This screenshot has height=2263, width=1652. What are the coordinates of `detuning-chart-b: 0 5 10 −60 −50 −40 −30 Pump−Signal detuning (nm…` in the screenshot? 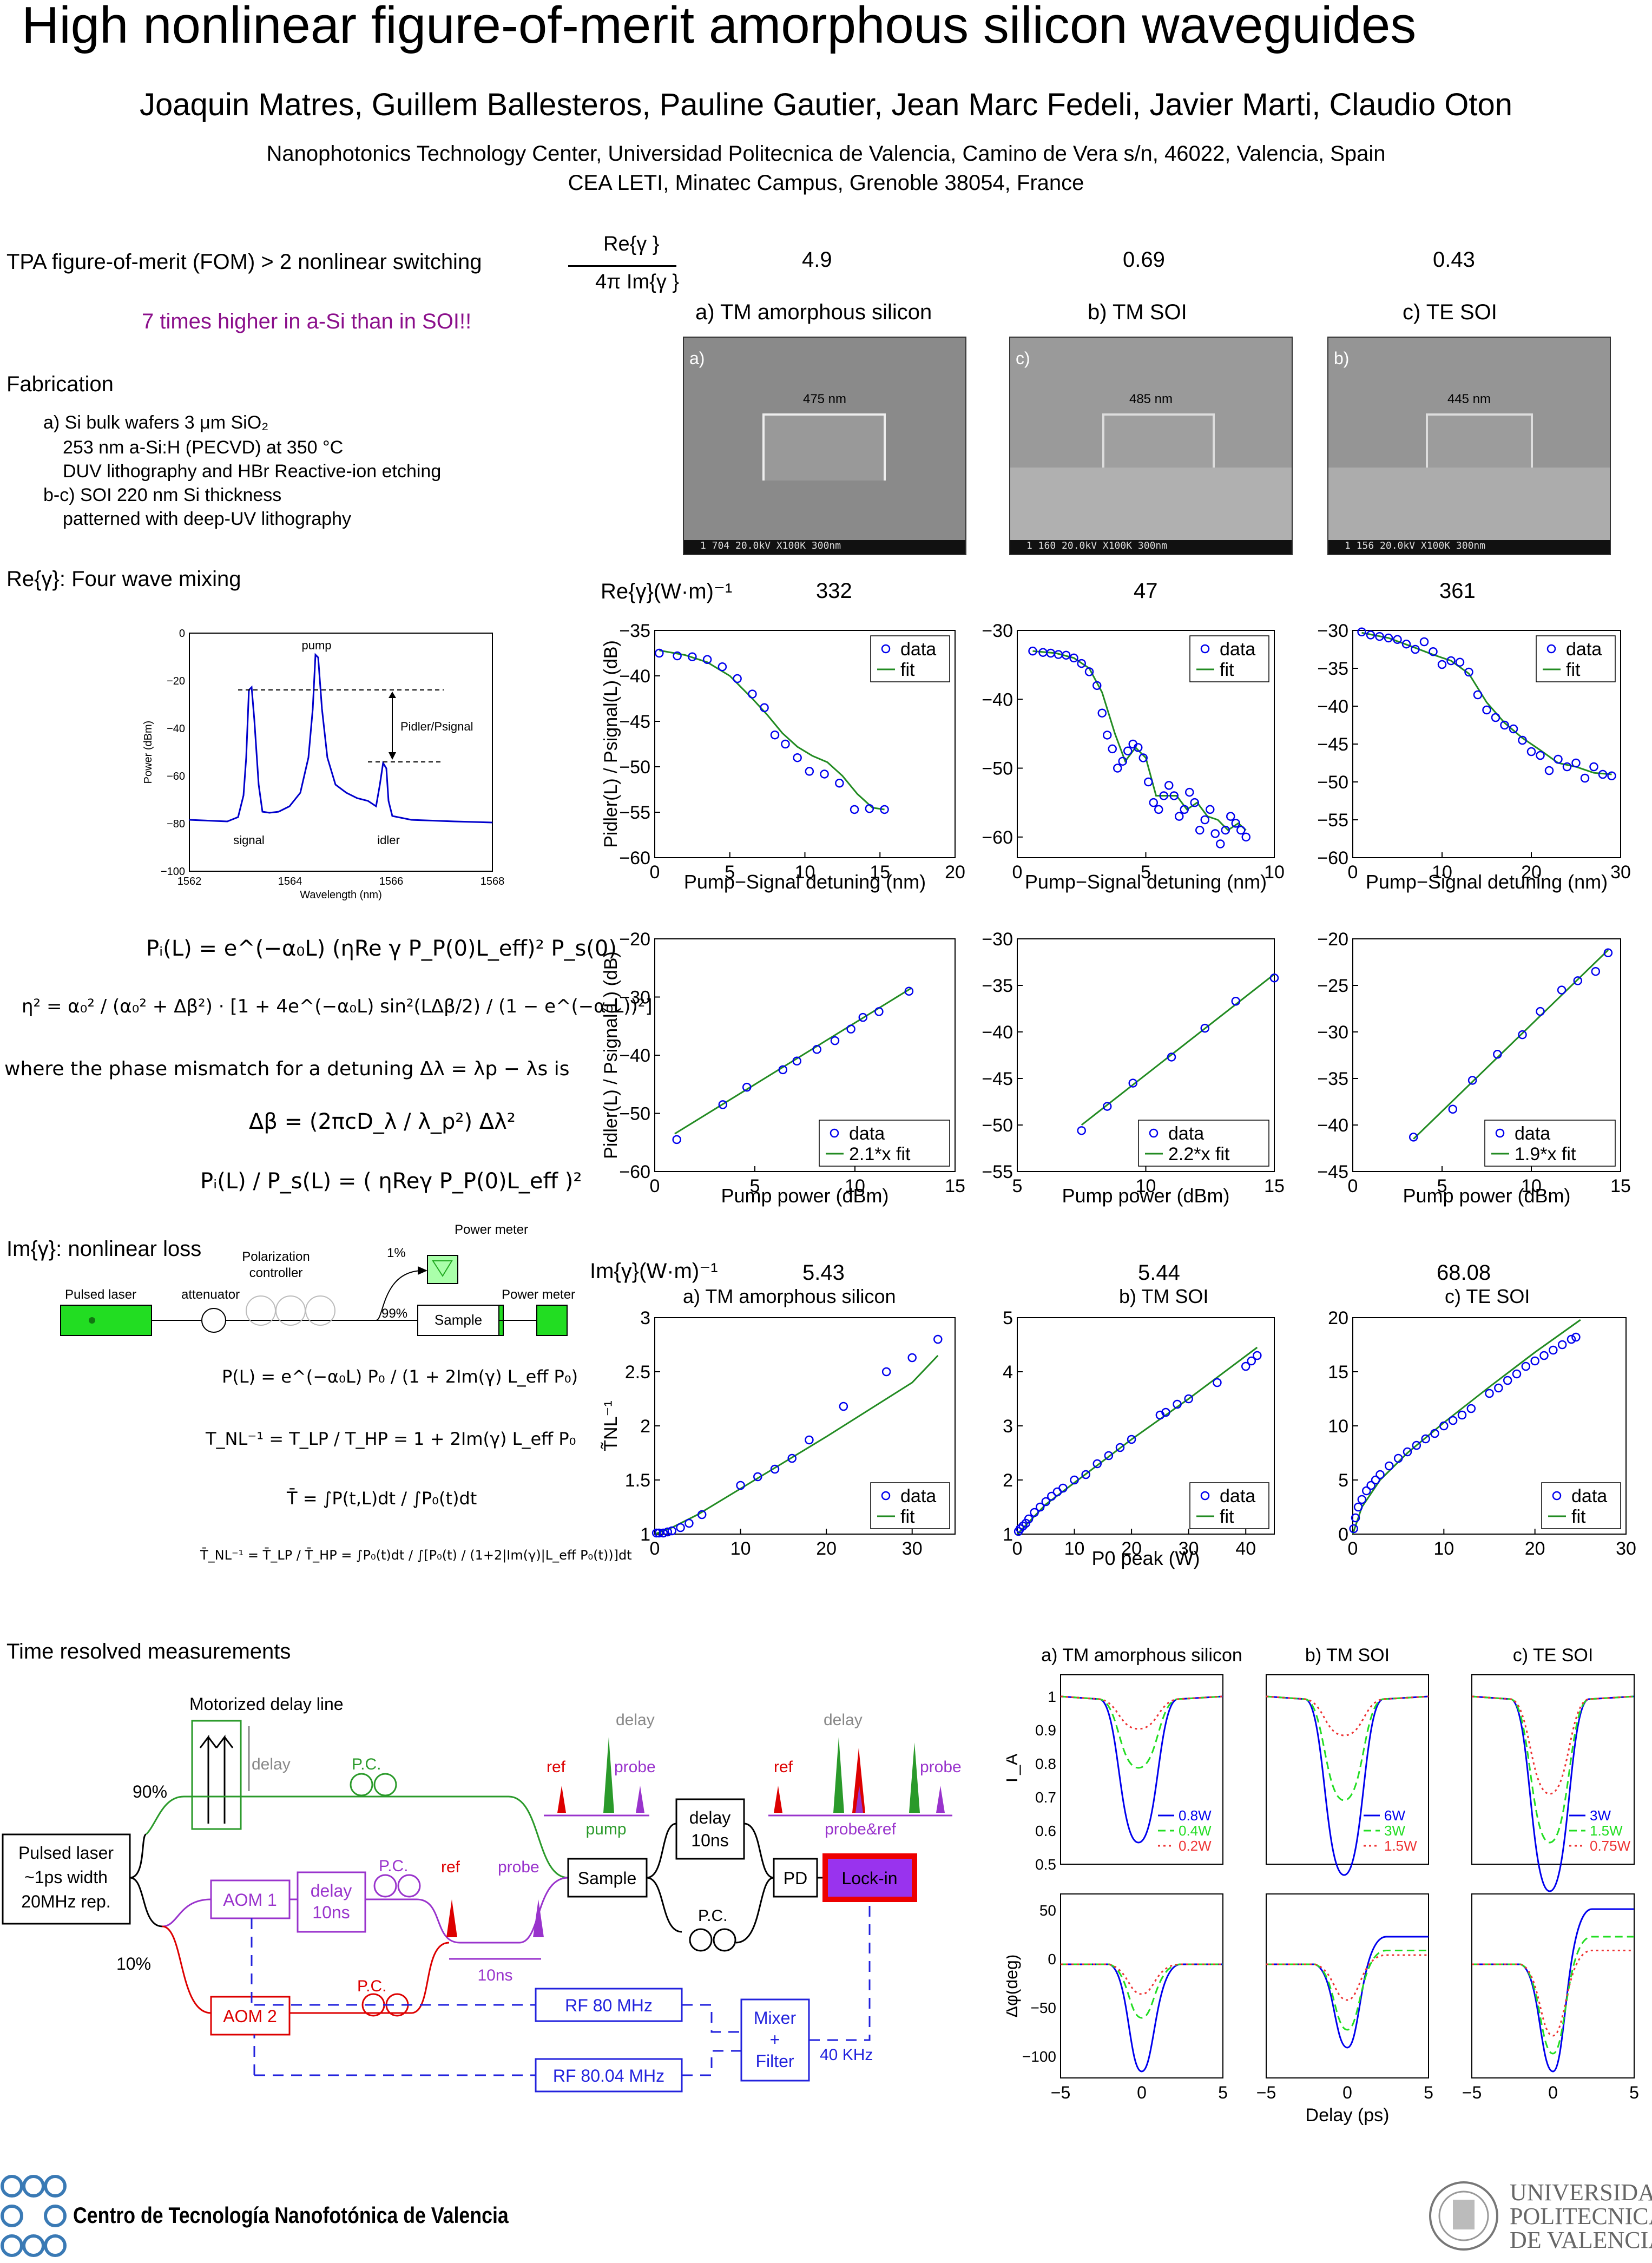 It's located at (1133, 757).